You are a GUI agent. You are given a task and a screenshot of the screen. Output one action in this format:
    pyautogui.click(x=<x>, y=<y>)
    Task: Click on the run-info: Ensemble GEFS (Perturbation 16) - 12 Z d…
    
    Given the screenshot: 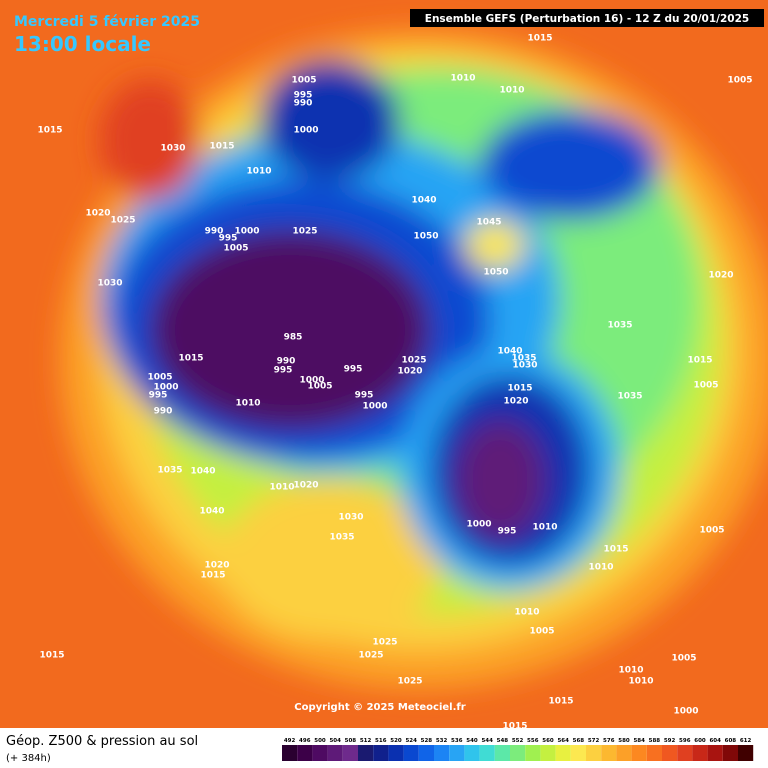 What is the action you would take?
    pyautogui.click(x=587, y=19)
    